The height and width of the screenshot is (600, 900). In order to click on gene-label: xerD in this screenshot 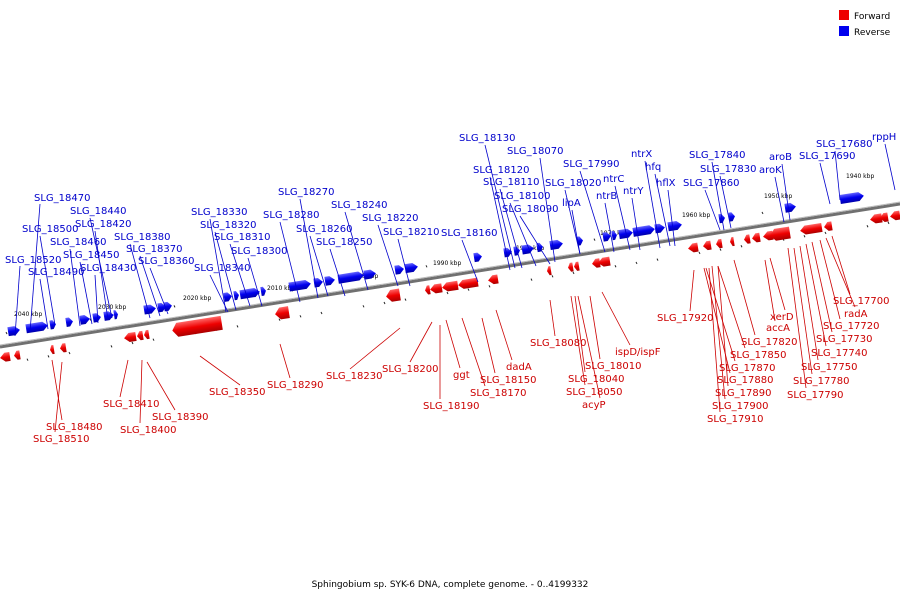, I will do `click(782, 317)`.